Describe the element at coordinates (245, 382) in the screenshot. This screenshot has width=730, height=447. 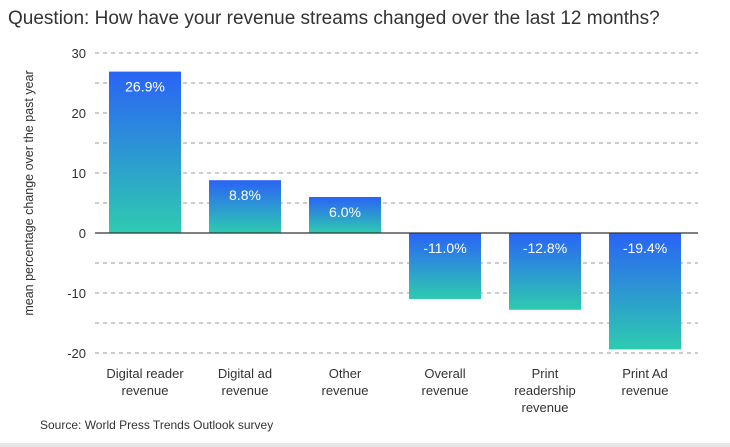
I see `x-tick-label: Digital ad revenue` at that location.